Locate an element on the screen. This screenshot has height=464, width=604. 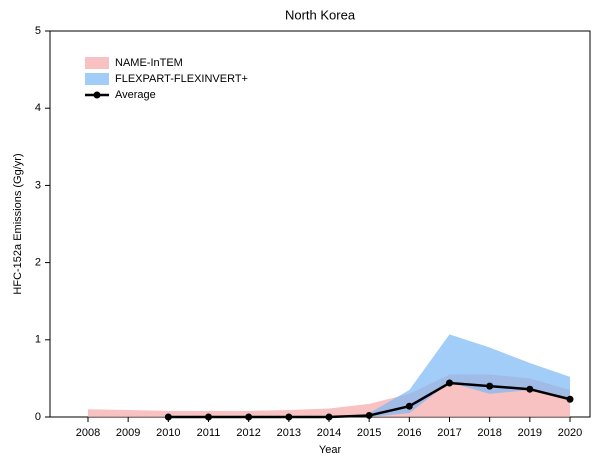
legend-label: Average is located at coordinates (135, 95).